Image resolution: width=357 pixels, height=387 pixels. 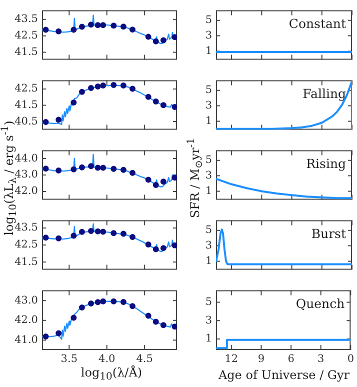 I want to click on x-tick-label: 6, so click(x=291, y=359).